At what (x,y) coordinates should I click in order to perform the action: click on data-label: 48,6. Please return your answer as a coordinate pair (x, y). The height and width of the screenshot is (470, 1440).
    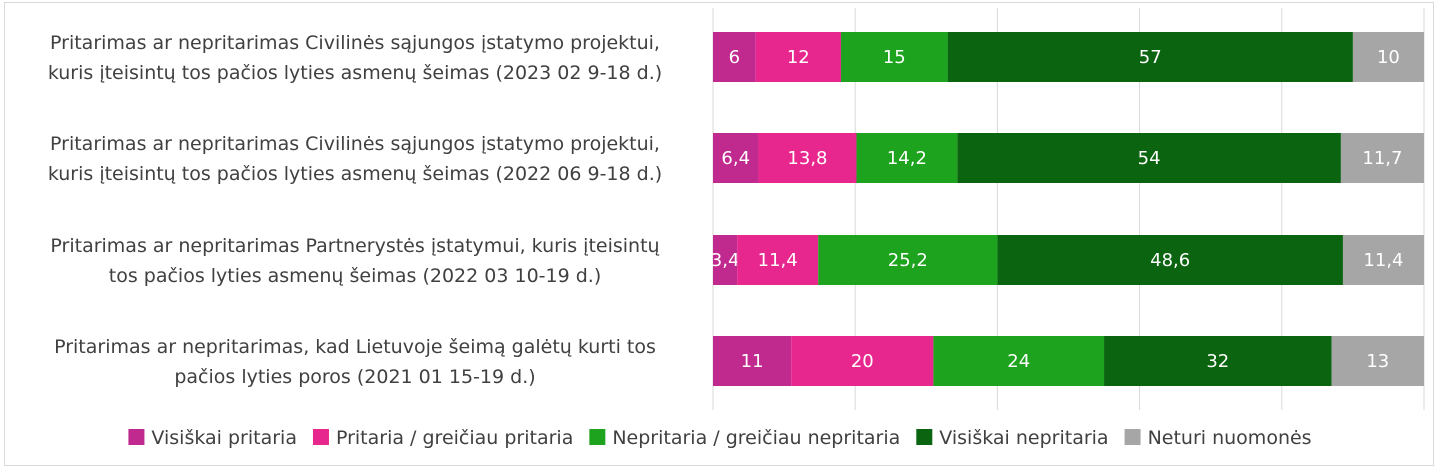
    Looking at the image, I should click on (1170, 260).